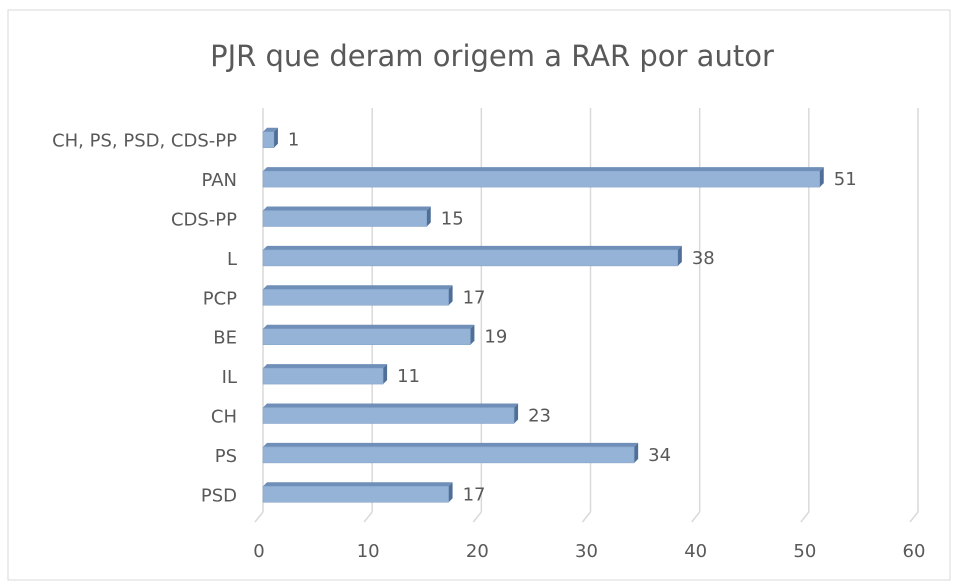 The width and height of the screenshot is (959, 582). I want to click on y-tick-label: L, so click(232, 259).